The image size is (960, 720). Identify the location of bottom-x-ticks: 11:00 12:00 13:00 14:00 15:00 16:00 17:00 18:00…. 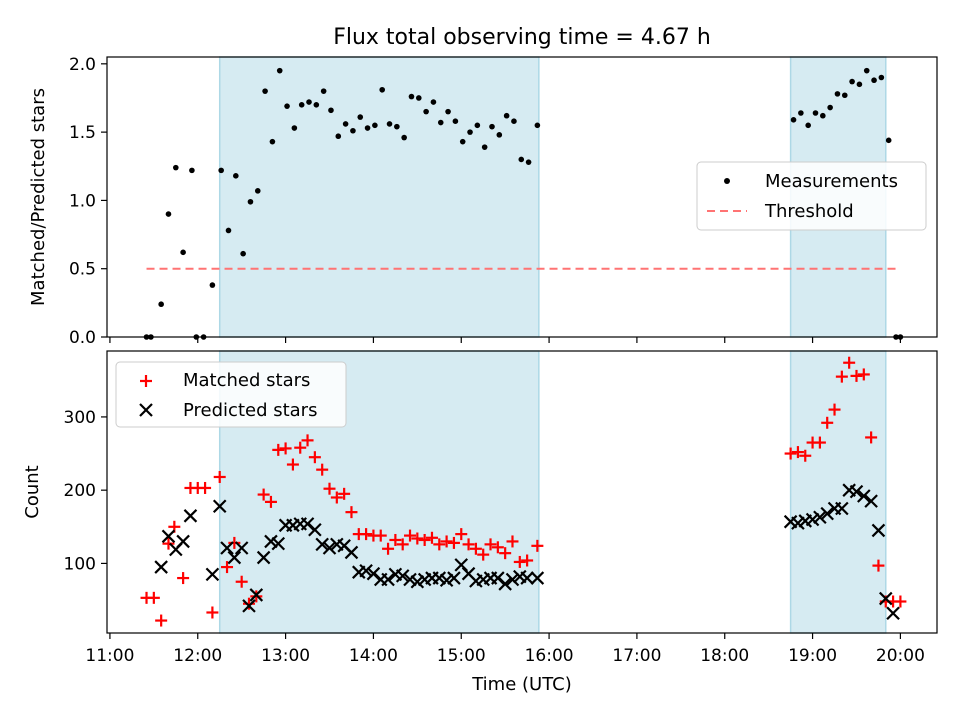
(505, 649).